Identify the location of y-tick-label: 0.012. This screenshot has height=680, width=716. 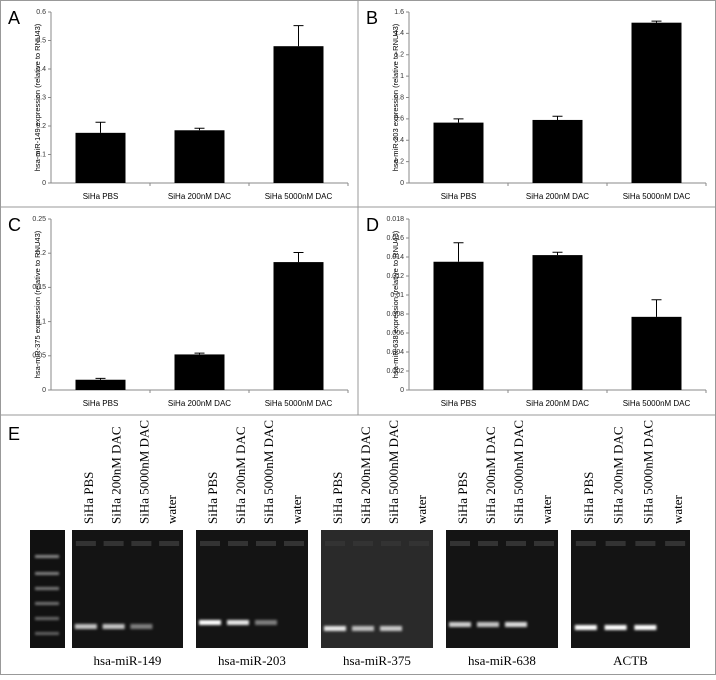
(395, 276).